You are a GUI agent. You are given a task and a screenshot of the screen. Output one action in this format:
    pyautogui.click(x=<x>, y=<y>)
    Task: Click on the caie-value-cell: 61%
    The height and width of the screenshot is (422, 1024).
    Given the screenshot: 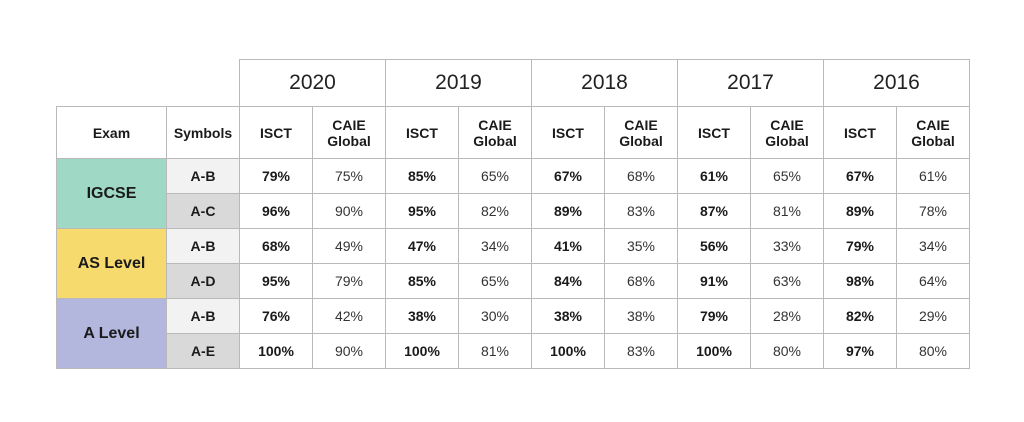 What is the action you would take?
    pyautogui.click(x=933, y=176)
    